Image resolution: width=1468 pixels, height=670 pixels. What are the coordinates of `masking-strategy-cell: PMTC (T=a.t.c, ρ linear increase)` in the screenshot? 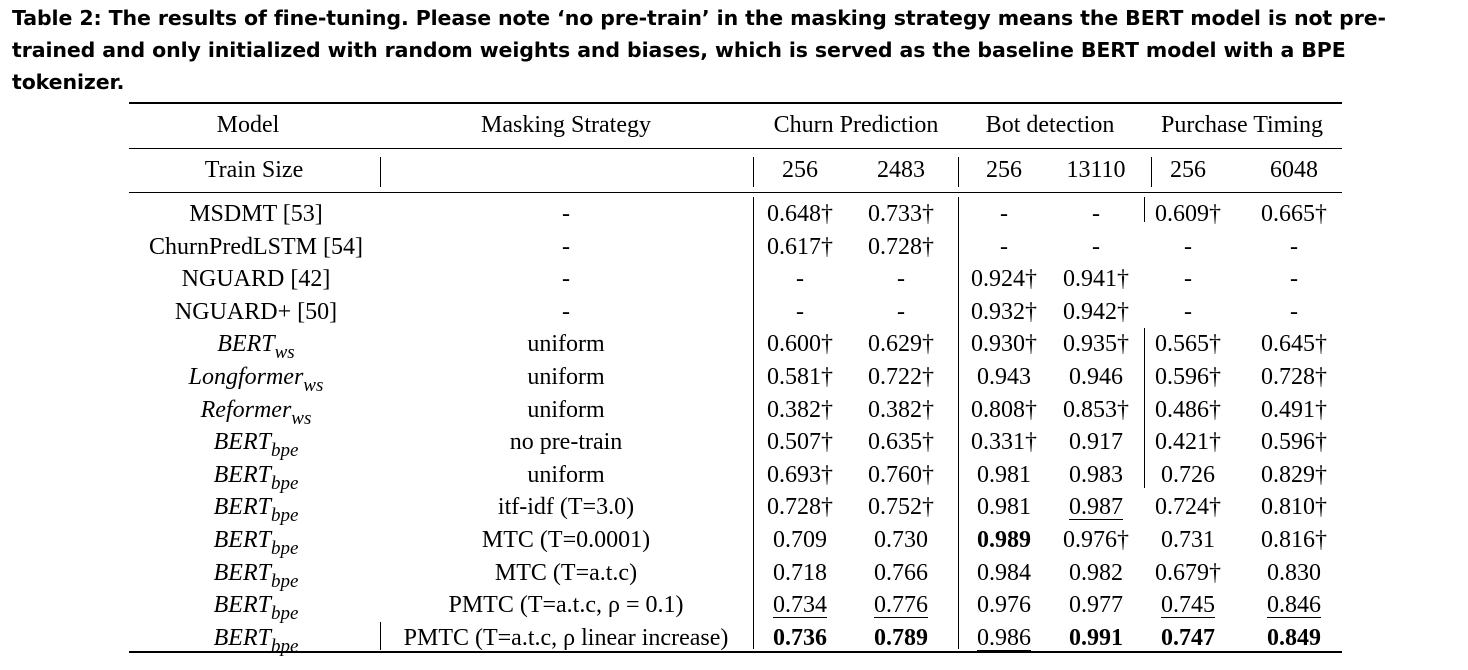 It's located at (566, 637).